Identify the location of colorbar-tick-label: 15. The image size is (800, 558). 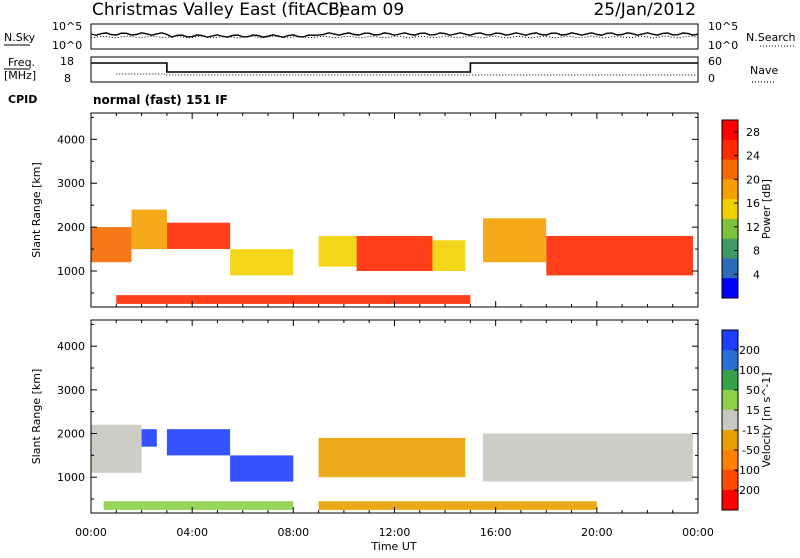
(753, 410).